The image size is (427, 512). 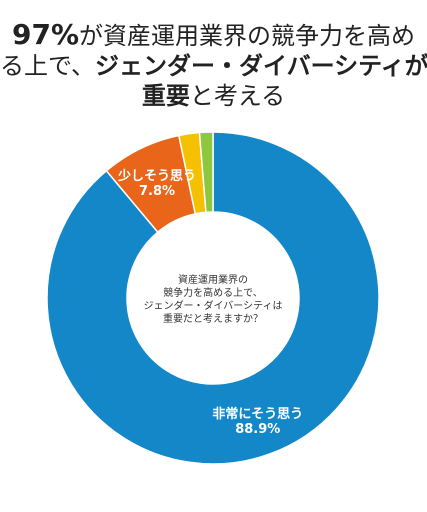 What do you see at coordinates (213, 318) in the screenshot?
I see `center-text-4: 重要だと考えますか？` at bounding box center [213, 318].